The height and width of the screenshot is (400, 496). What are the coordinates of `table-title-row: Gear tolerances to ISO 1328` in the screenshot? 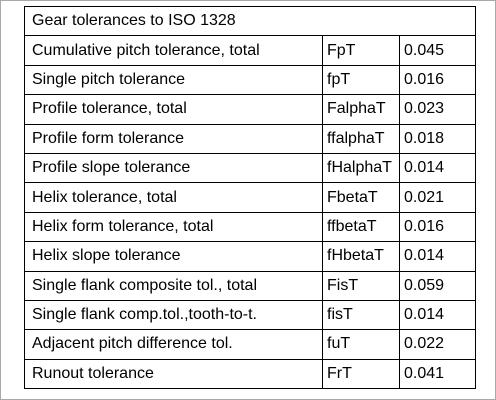 It's located at (250, 21).